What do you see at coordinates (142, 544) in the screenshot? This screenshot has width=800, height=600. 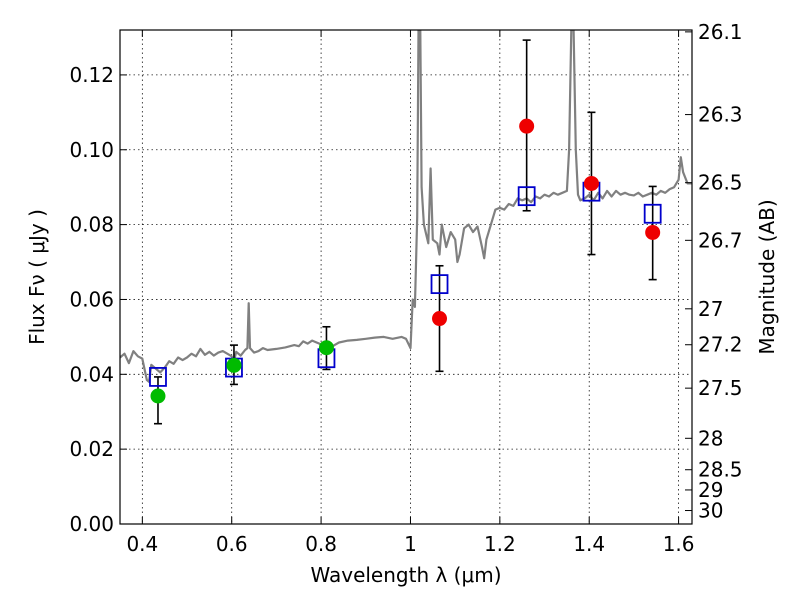 I see `x-tick-label: 0.4` at bounding box center [142, 544].